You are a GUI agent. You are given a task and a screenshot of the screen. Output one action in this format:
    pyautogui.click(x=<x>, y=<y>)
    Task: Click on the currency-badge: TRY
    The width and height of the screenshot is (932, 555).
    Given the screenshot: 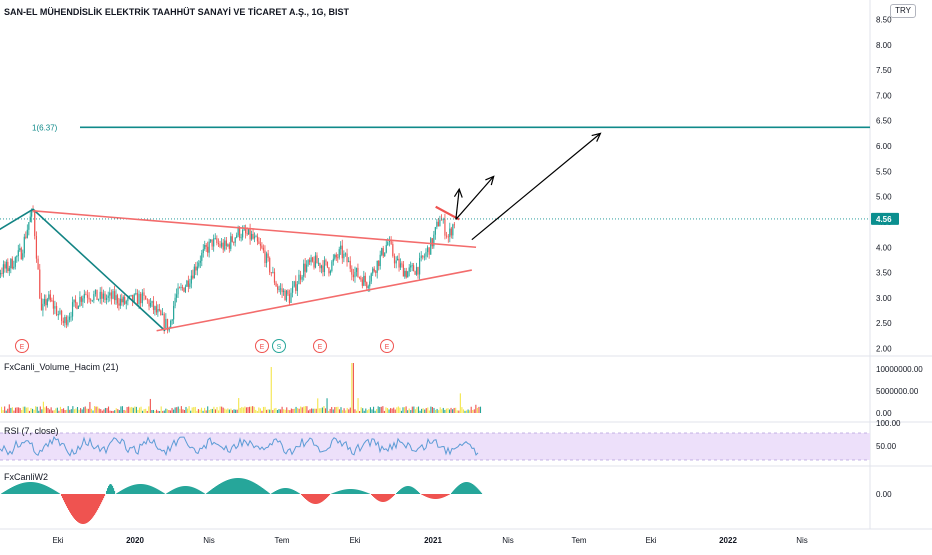 What is the action you would take?
    pyautogui.click(x=903, y=11)
    